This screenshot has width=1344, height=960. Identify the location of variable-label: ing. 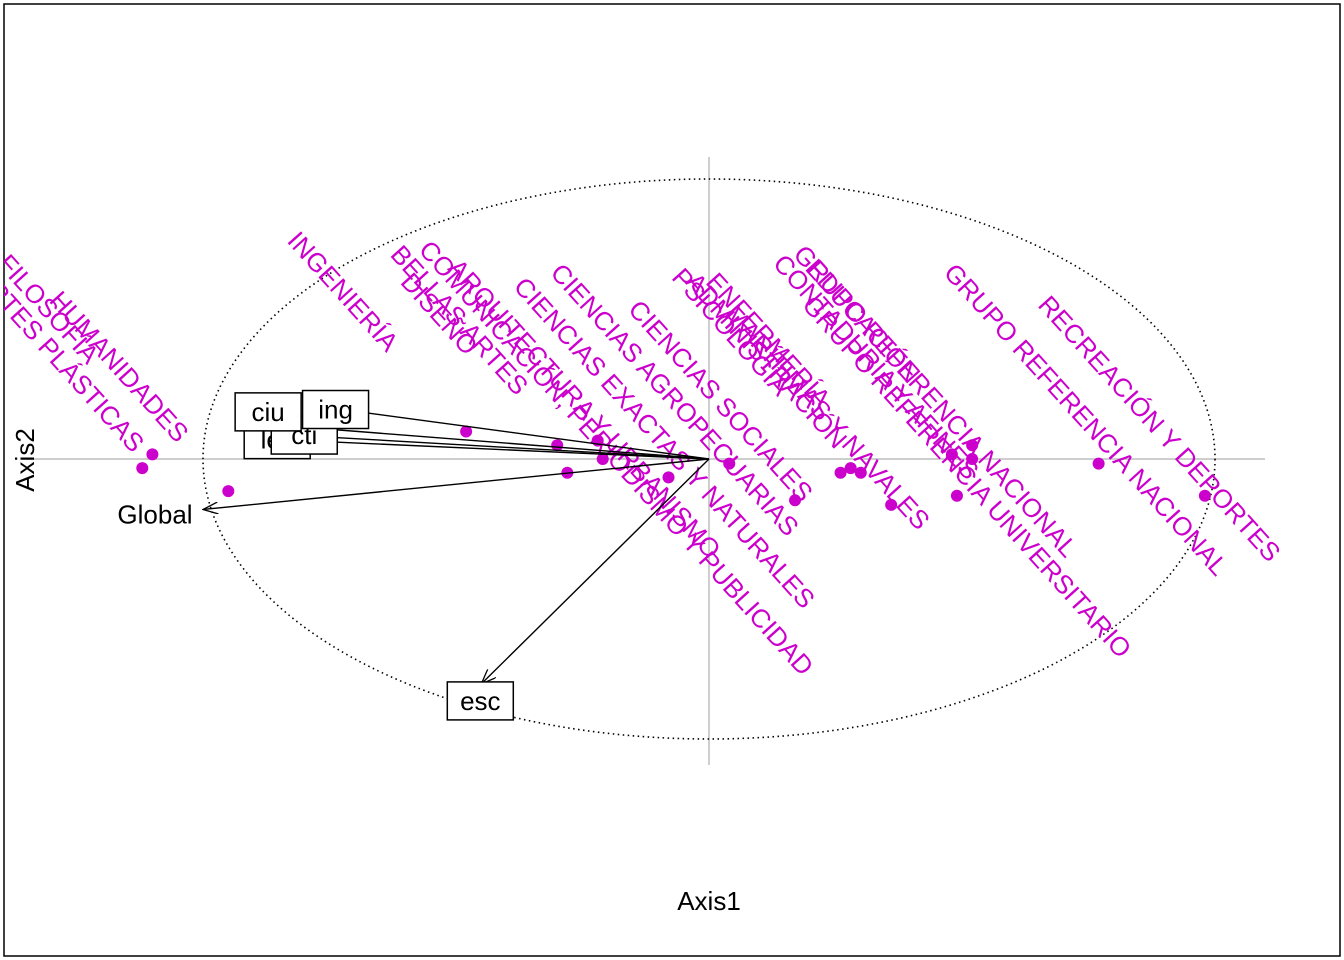
(335, 410).